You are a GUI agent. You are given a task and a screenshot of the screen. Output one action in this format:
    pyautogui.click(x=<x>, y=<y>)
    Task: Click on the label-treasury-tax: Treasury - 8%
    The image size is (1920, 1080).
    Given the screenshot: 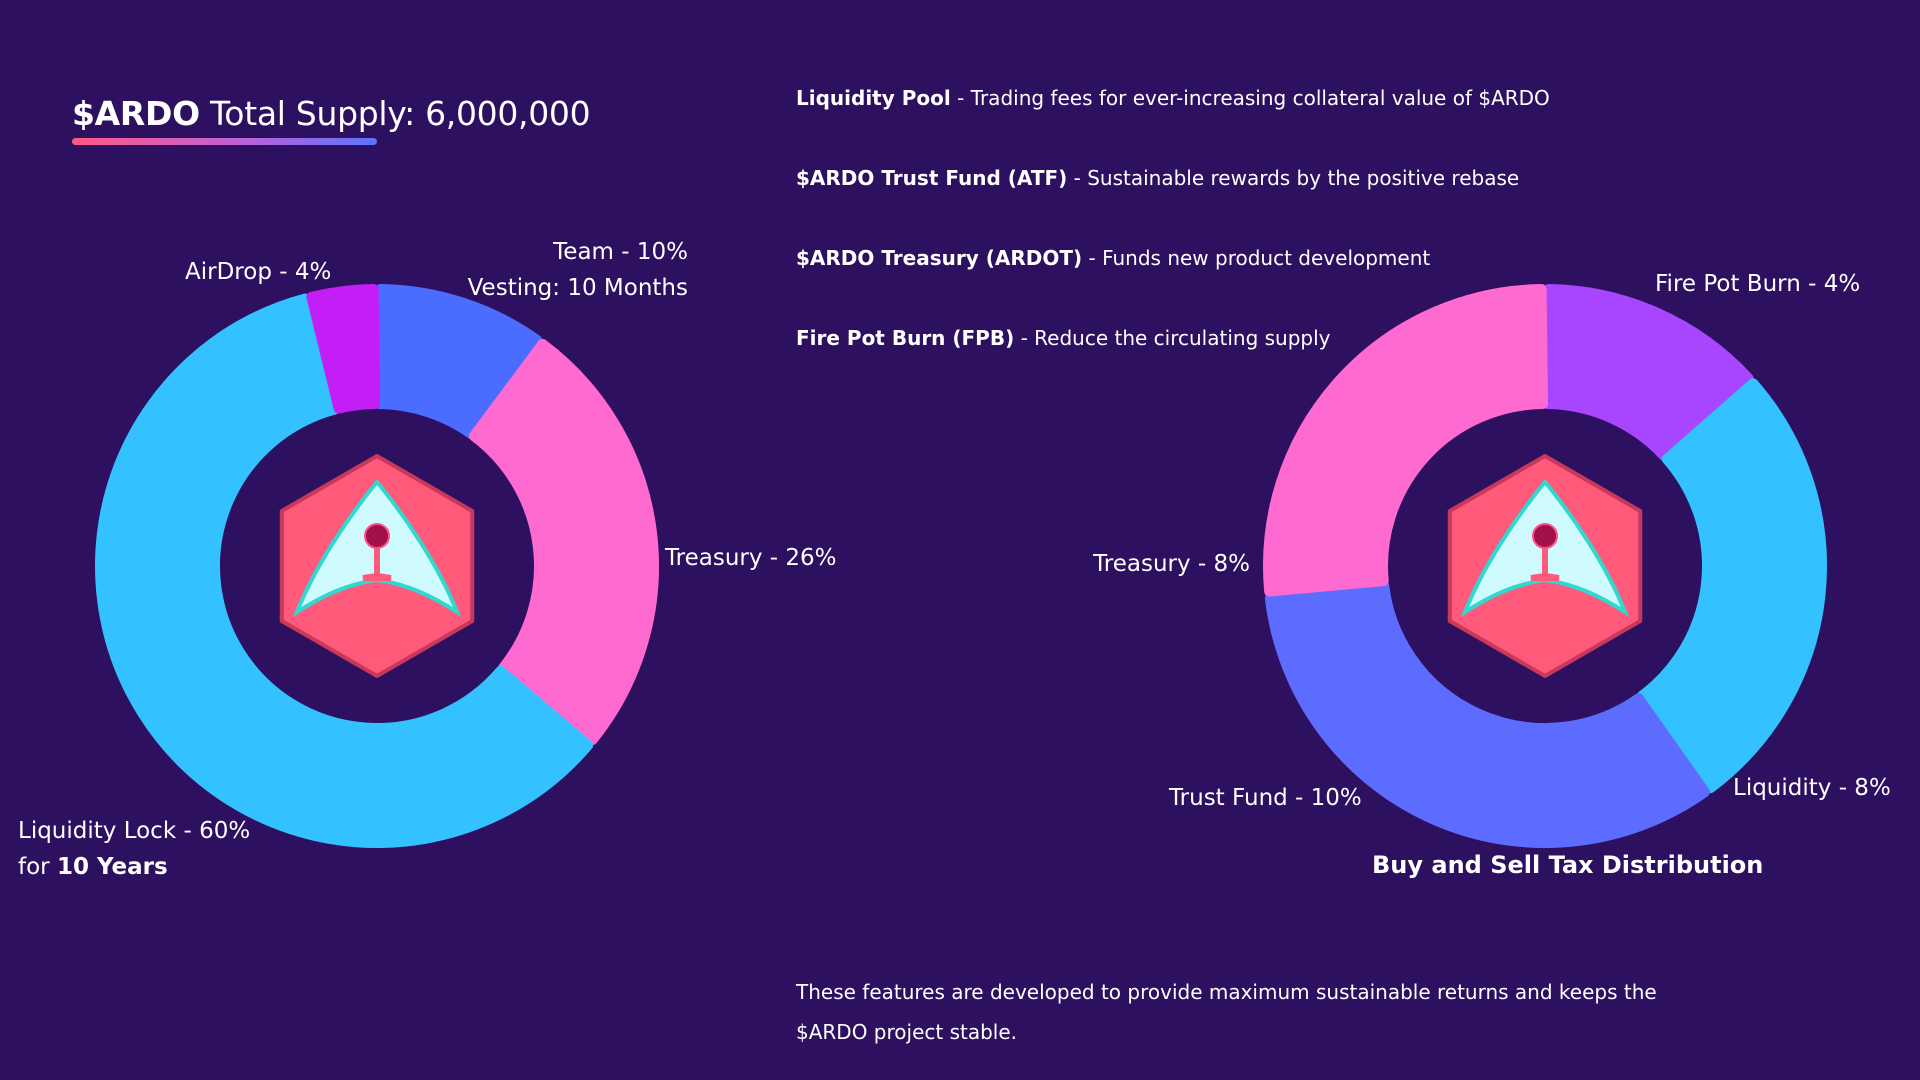 What is the action you would take?
    pyautogui.click(x=1171, y=564)
    